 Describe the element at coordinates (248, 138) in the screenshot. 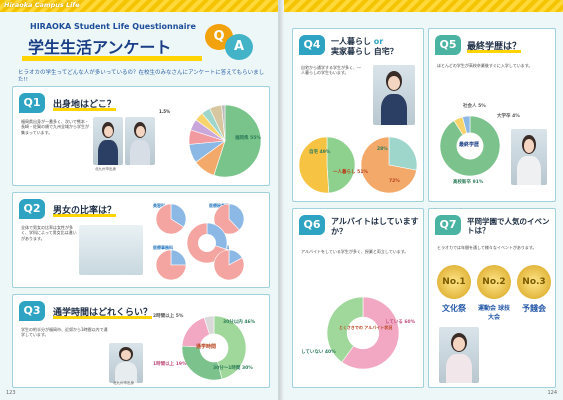

I see `q1-label-main: 福岡県 55%` at that location.